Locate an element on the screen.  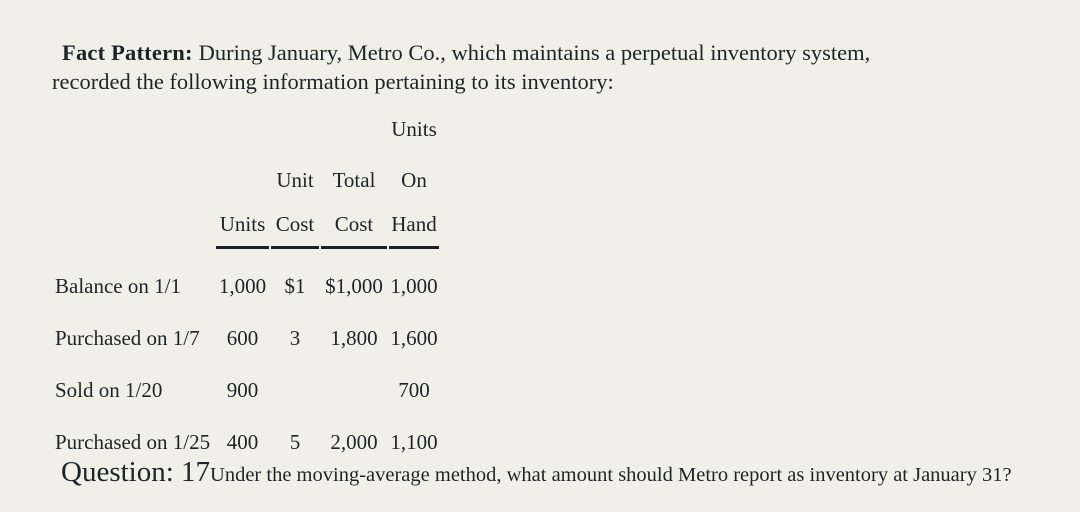
header-units: Units is located at coordinates (242, 223).